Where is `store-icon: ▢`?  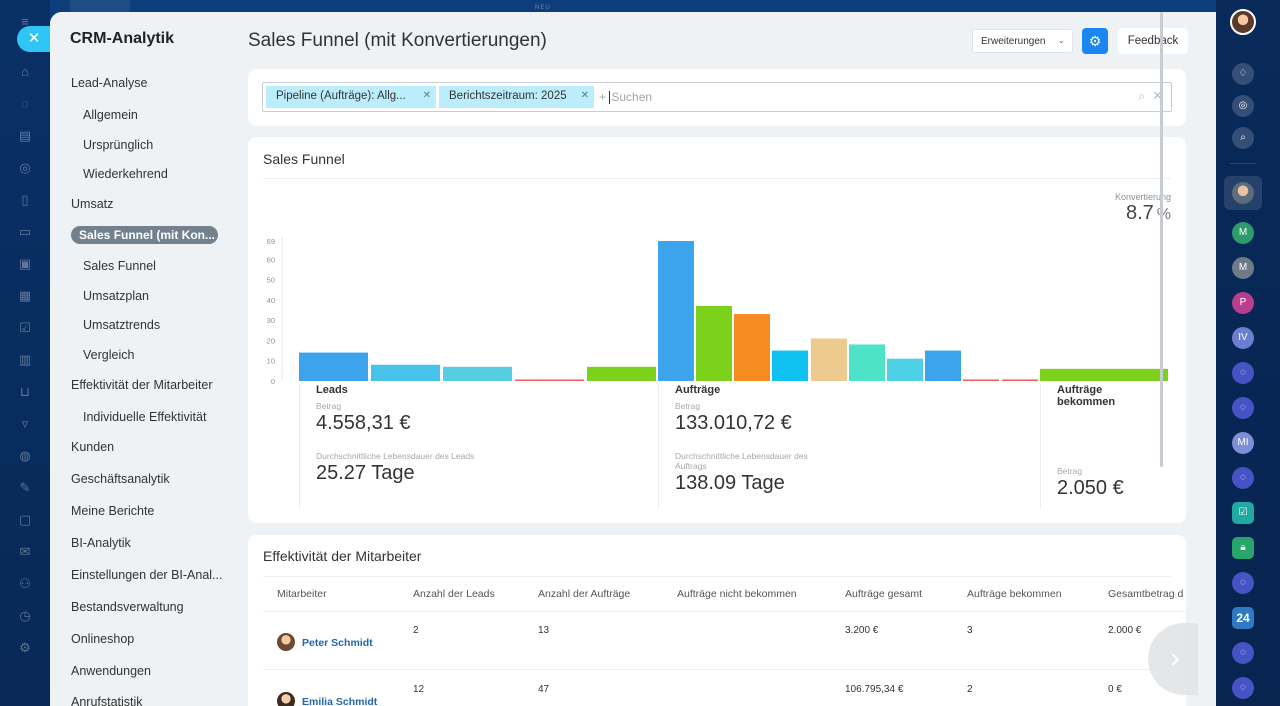 store-icon: ▢ is located at coordinates (25, 519).